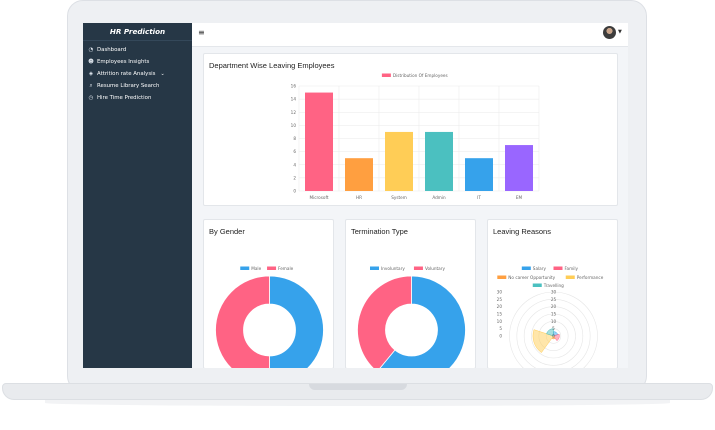  Describe the element at coordinates (393, 268) in the screenshot. I see `legend-label: Involuntary` at that location.